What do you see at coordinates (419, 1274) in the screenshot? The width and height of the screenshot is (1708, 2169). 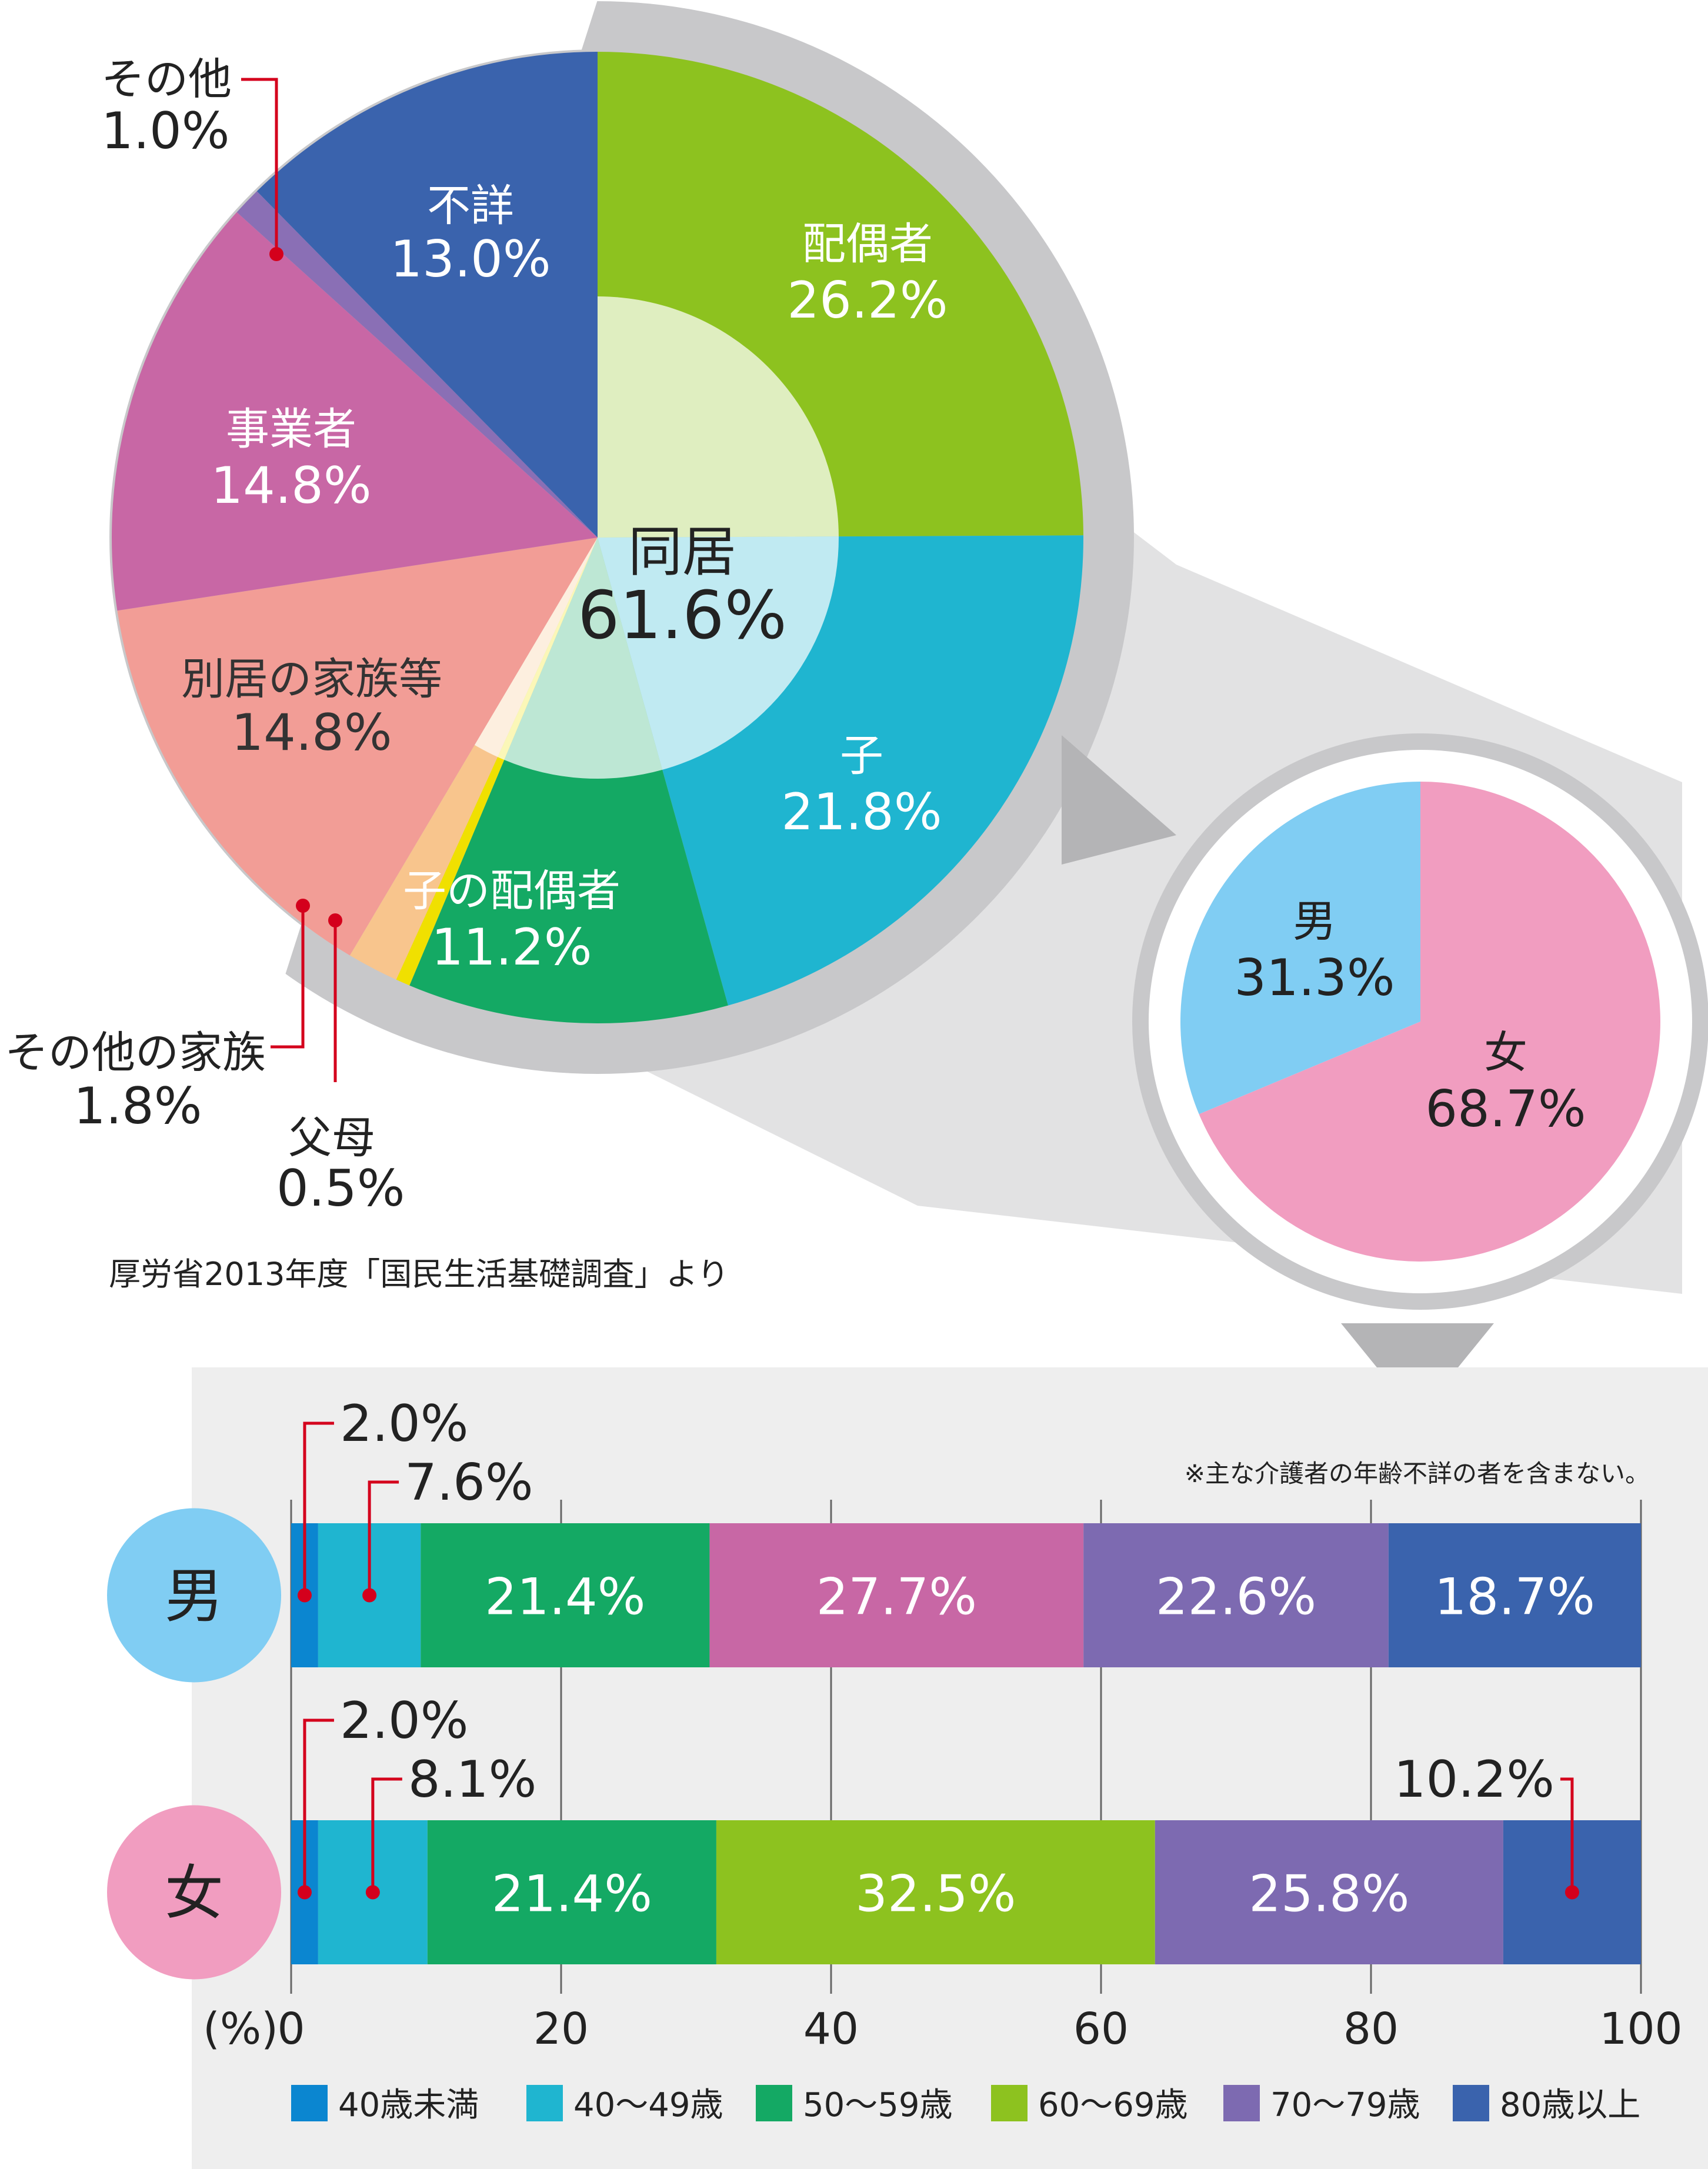 I see `source-note: 厚労省2013年度「国民生活基礎調査」より` at bounding box center [419, 1274].